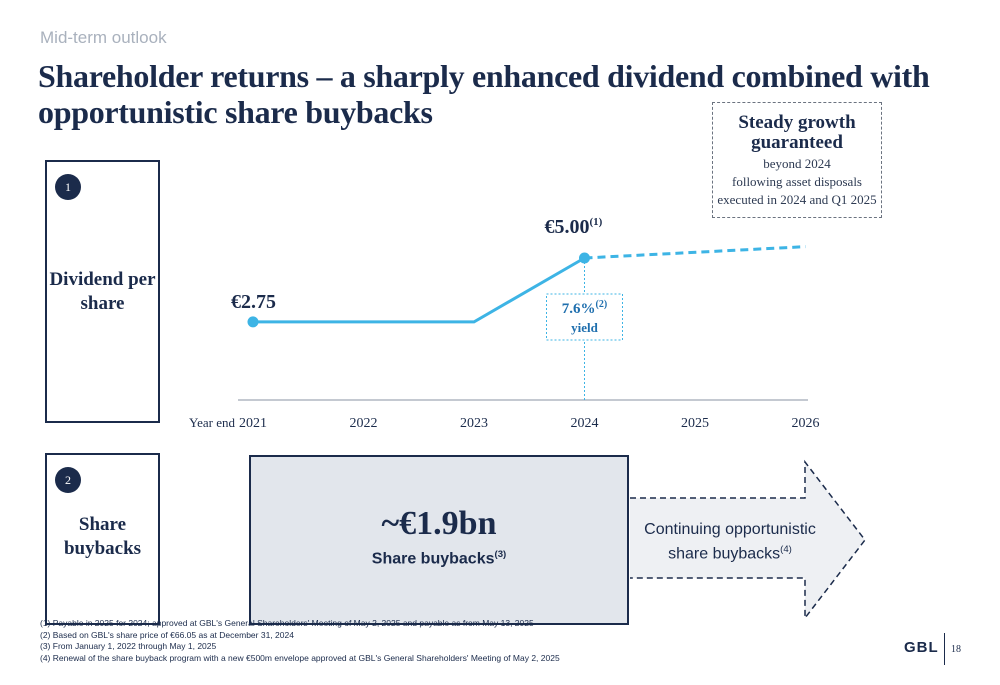 The height and width of the screenshot is (685, 1000). I want to click on buyback-caption: Share buybacks(3), so click(439, 558).